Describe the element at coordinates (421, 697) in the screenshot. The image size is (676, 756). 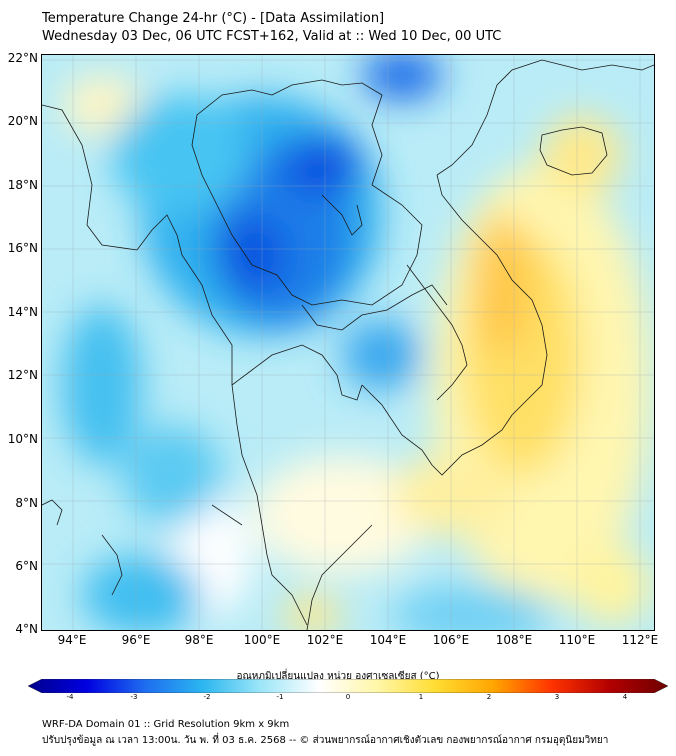
I see `colorbar-tick: 1` at that location.